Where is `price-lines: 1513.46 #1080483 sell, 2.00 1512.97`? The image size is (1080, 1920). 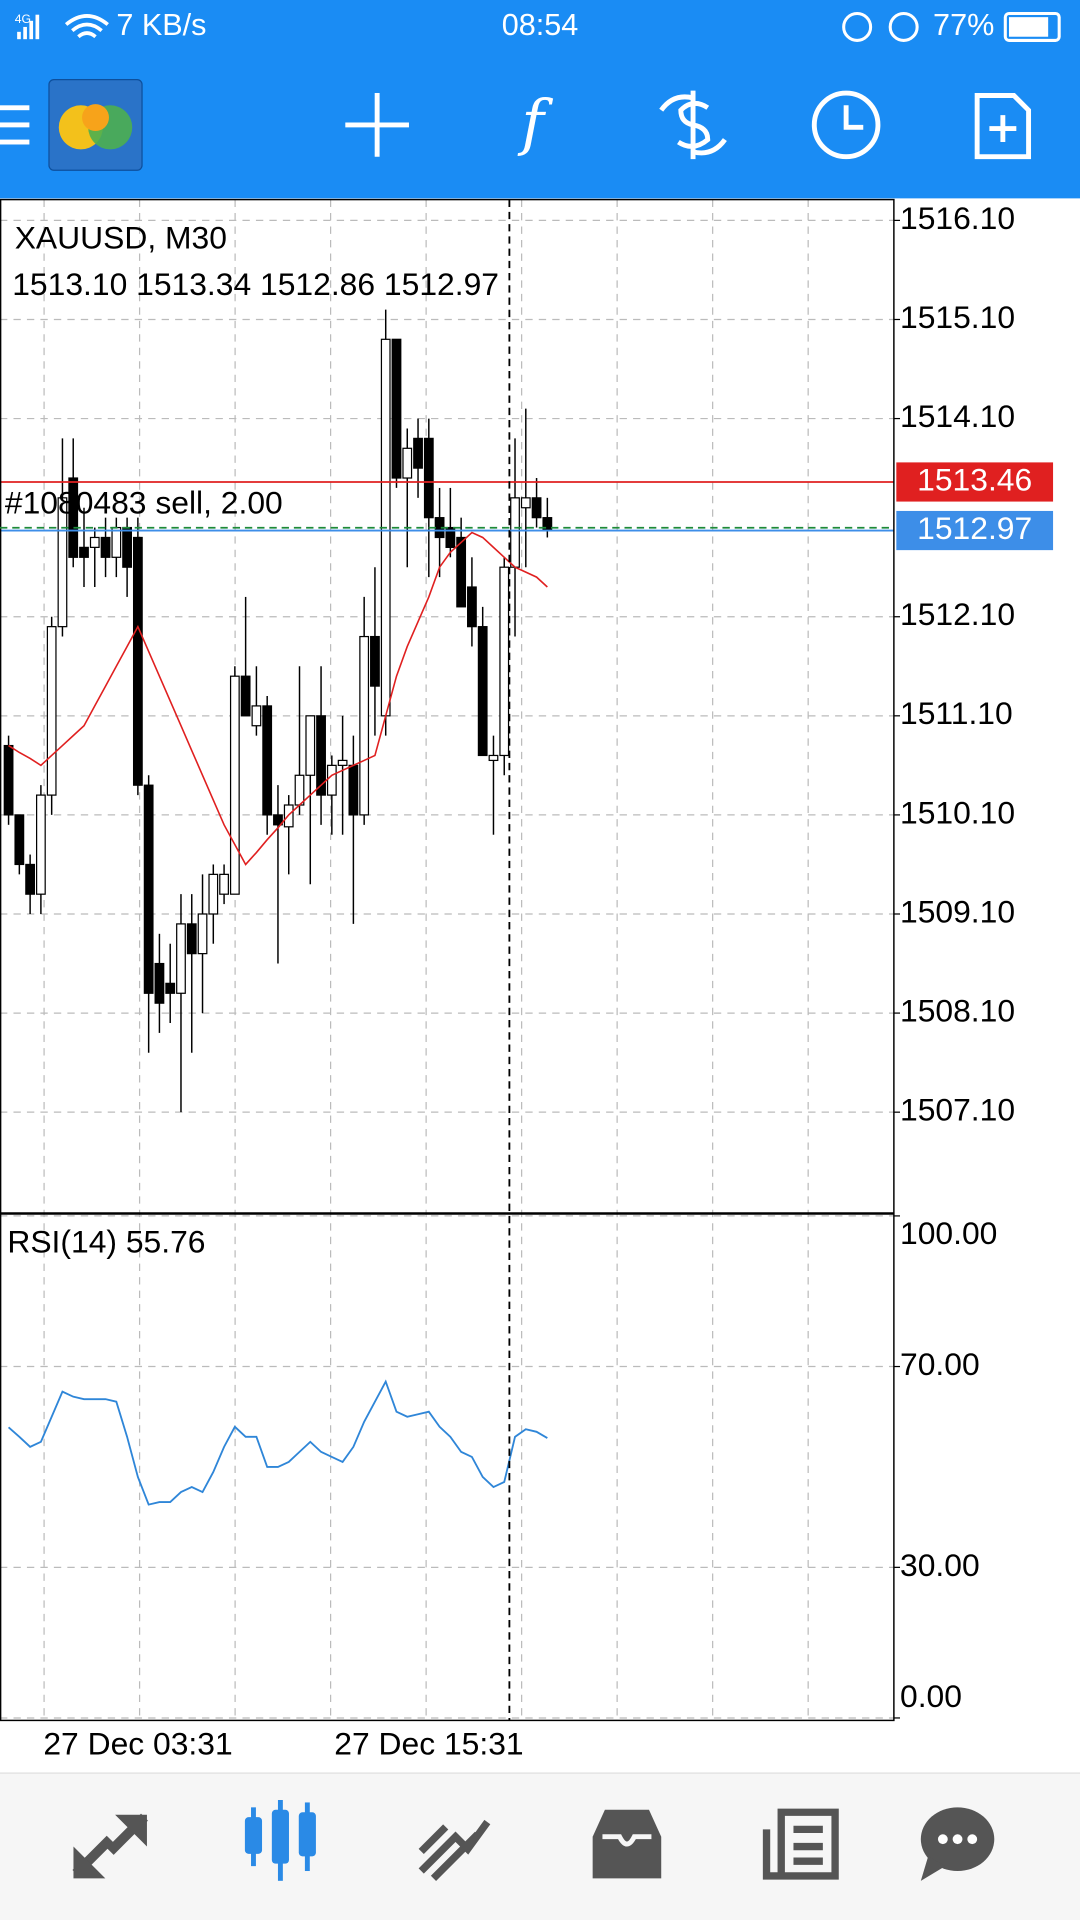
price-lines: 1513.46 #1080483 sell, 2.00 1512.97 is located at coordinates (527, 506).